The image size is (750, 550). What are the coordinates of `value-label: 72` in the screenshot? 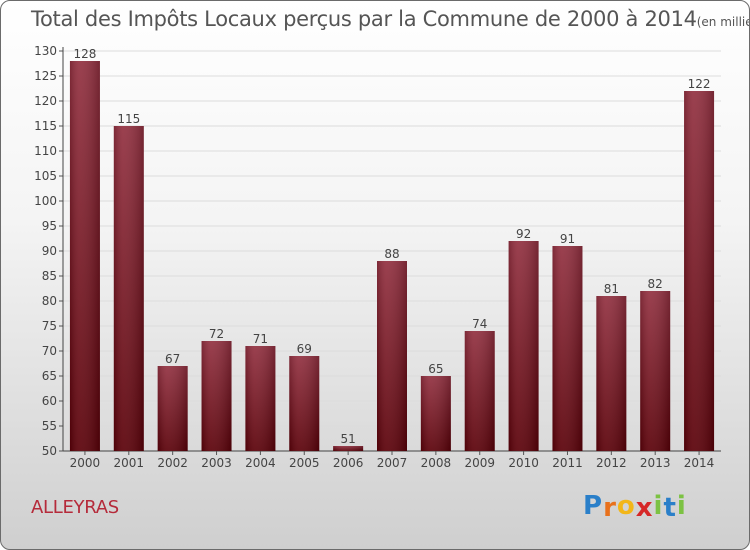 It's located at (216, 334).